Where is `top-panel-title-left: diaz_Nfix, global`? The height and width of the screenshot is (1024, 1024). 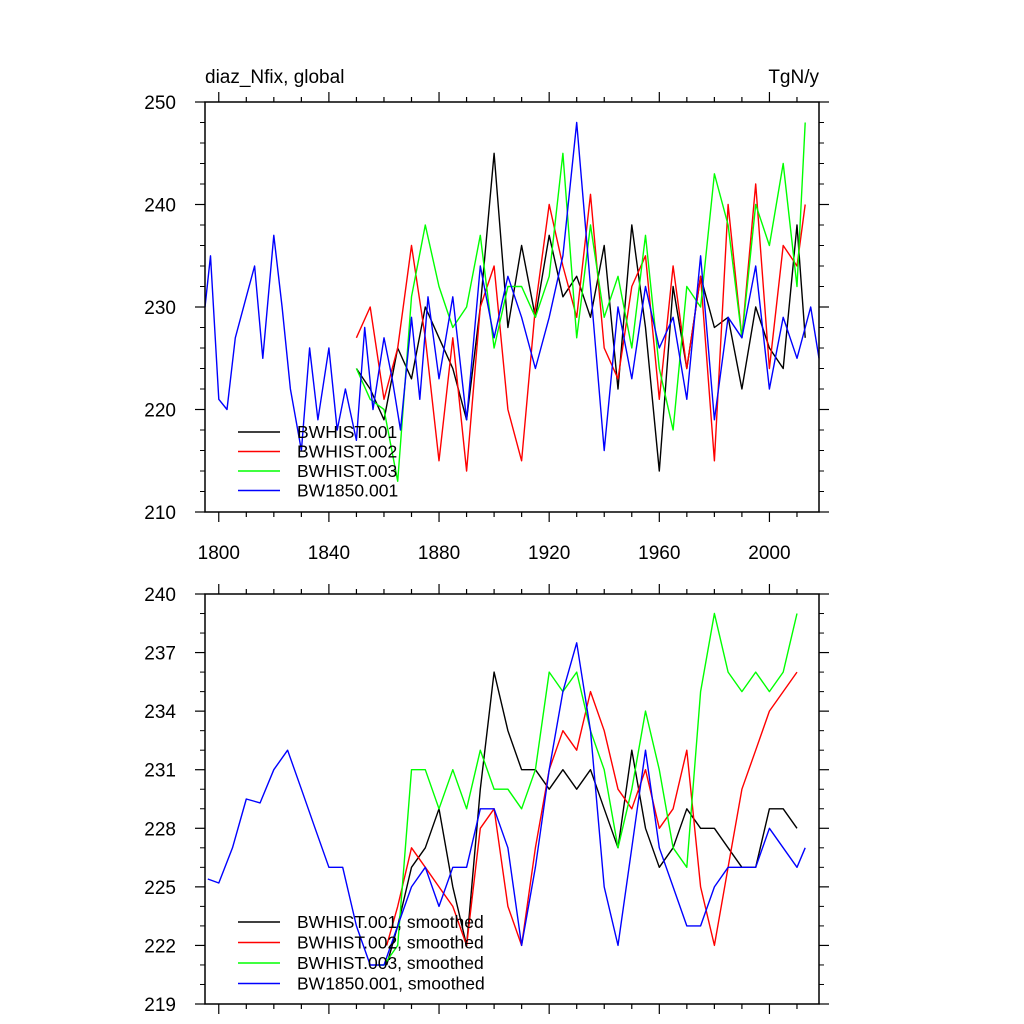 top-panel-title-left: diaz_Nfix, global is located at coordinates (274, 77).